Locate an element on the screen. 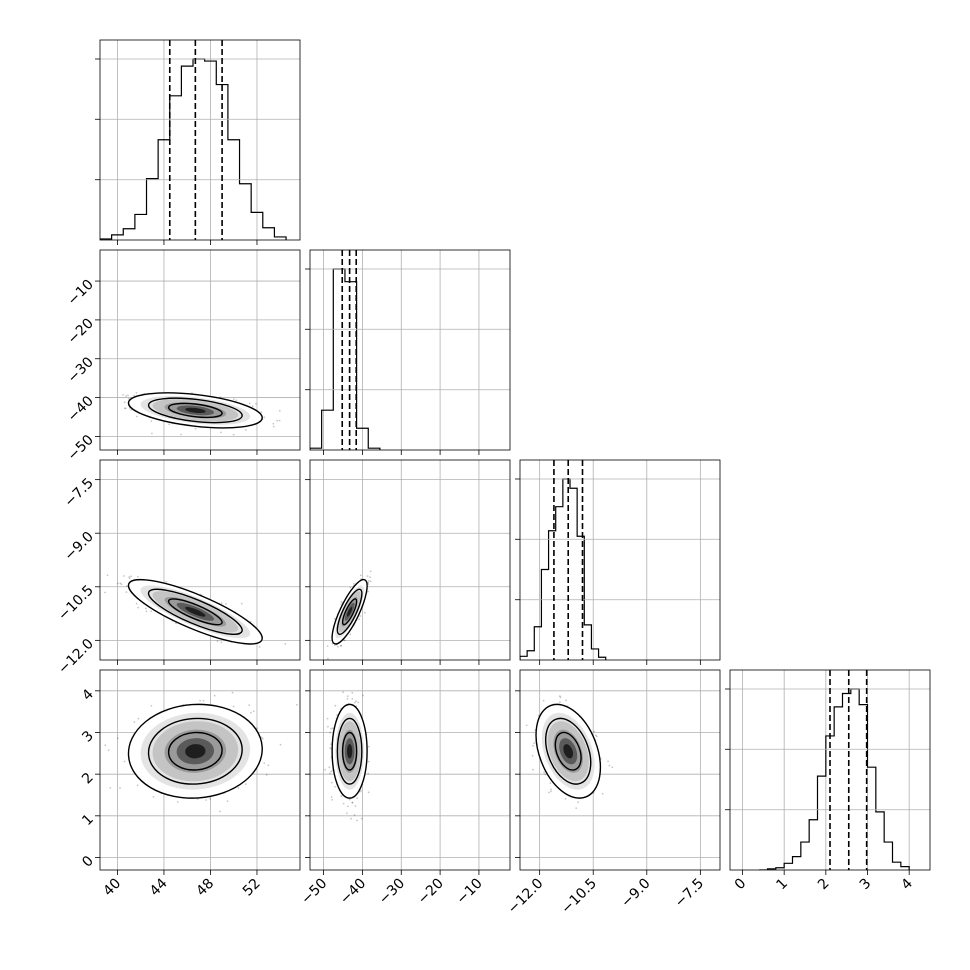 This screenshot has width=970, height=970. x-tick-label: 2 is located at coordinates (824, 885).